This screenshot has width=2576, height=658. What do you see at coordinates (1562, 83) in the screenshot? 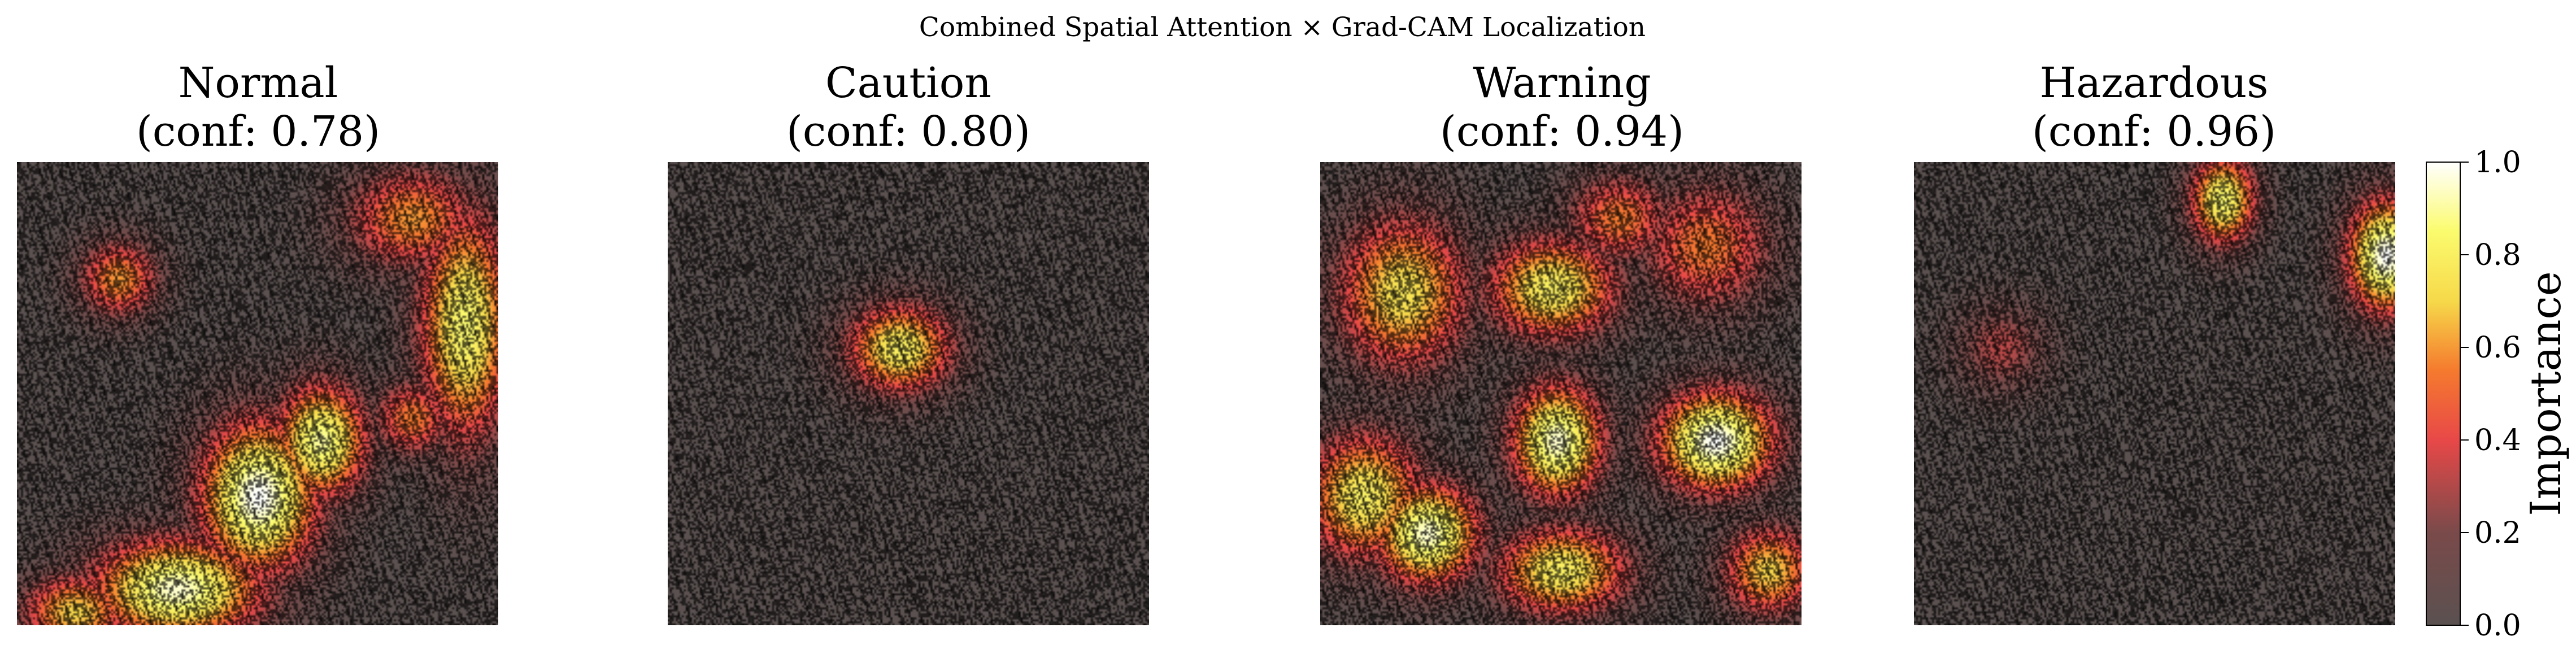
I see `panel-title-line1: Warning` at bounding box center [1562, 83].